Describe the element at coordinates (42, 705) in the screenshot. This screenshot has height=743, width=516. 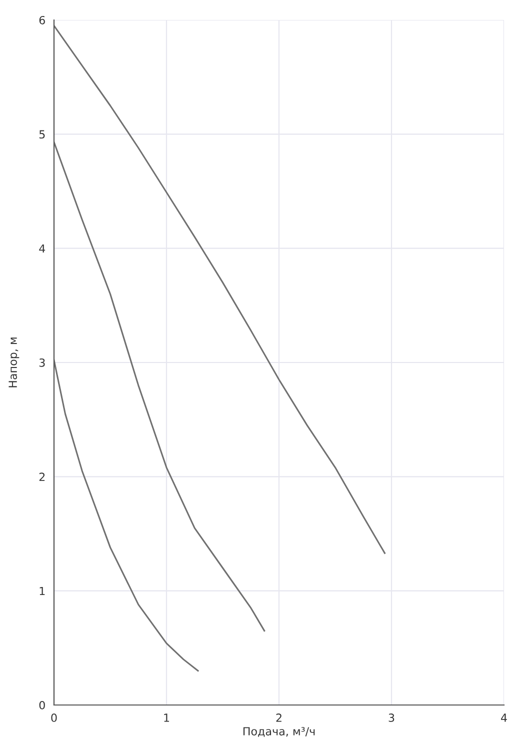
I see `y-tick-label: 0` at that location.